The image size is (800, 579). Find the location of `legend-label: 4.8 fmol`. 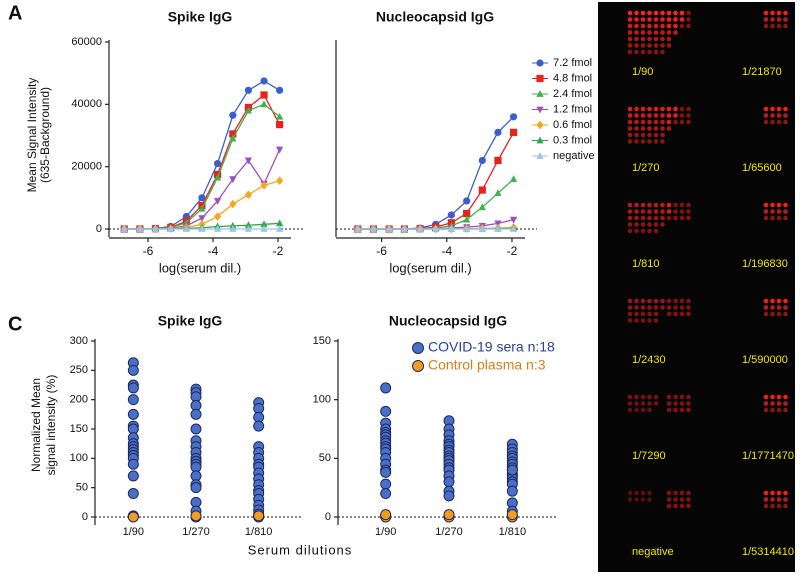

legend-label: 4.8 fmol is located at coordinates (572, 78).